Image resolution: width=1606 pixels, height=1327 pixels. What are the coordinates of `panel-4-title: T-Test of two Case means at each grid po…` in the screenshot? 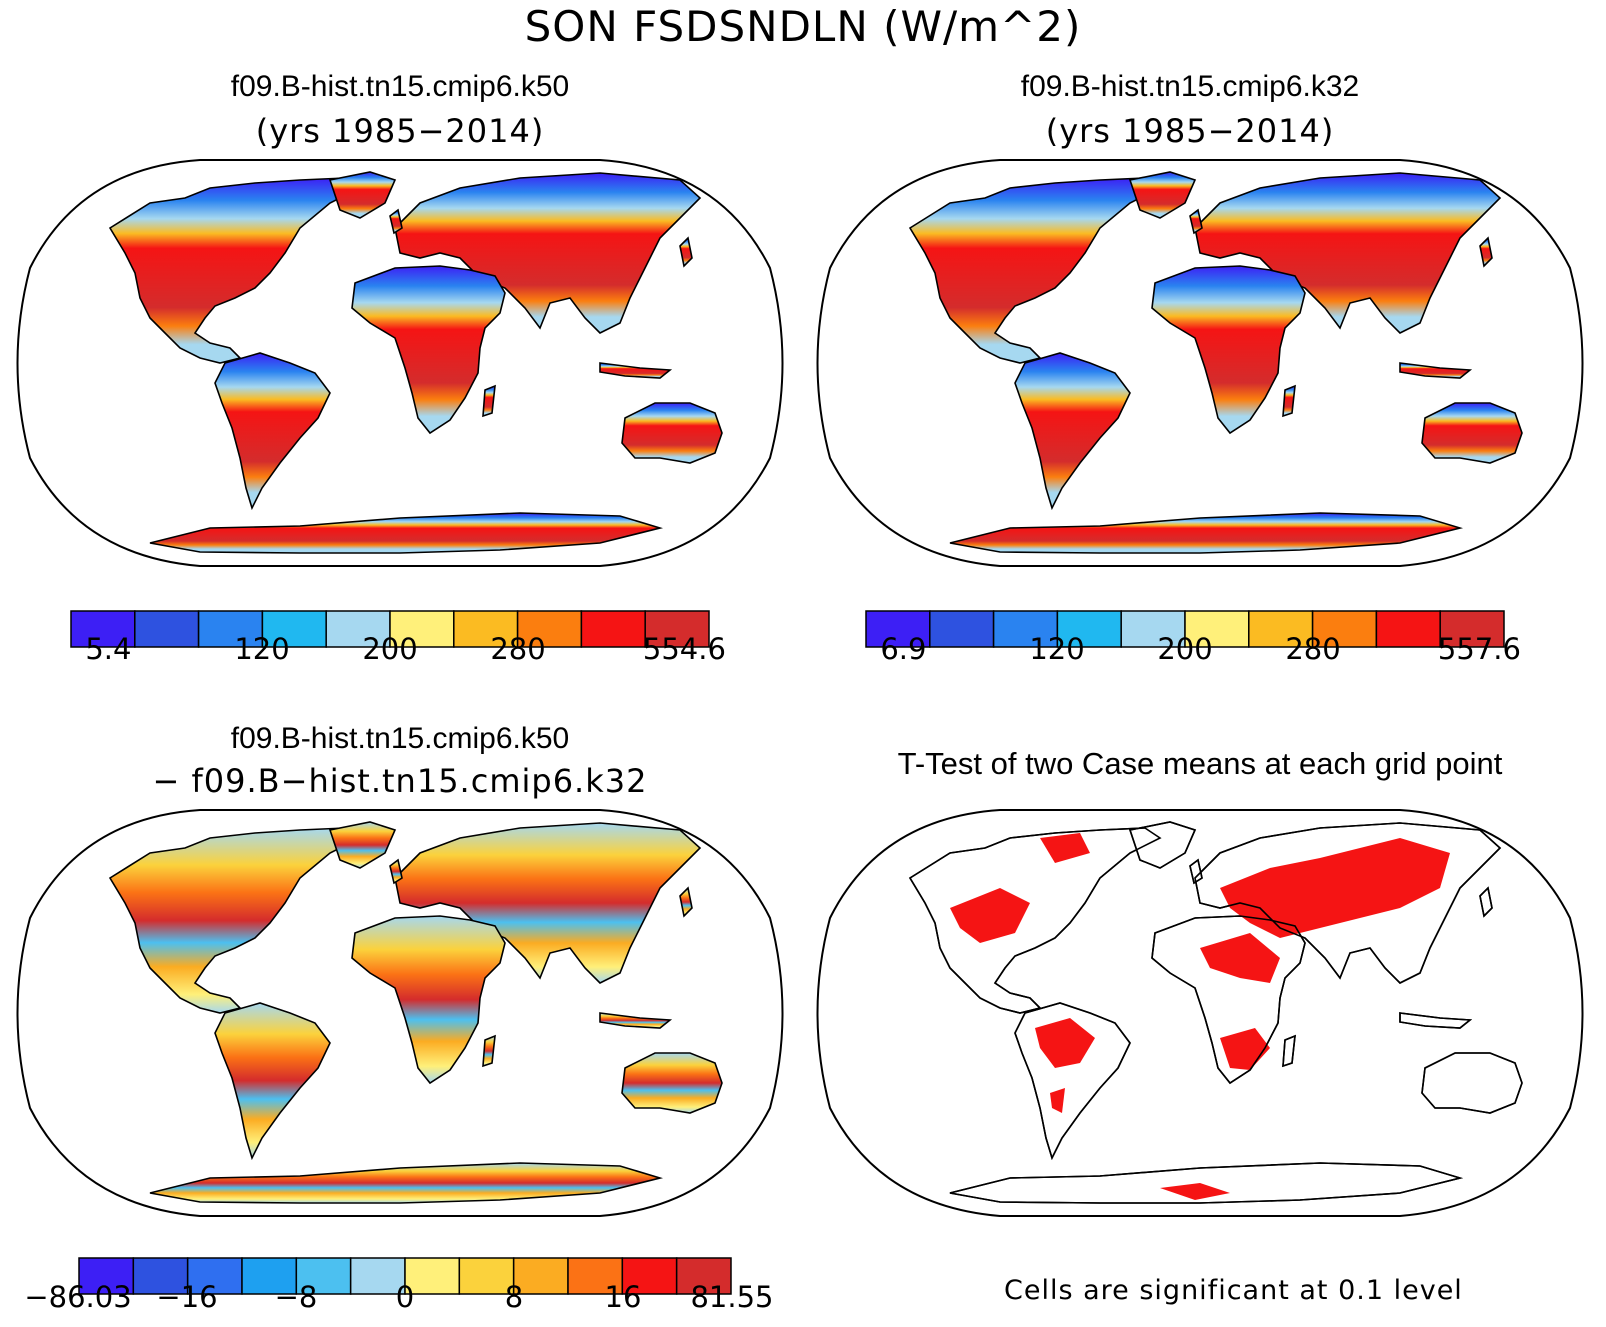 It's located at (1200, 763).